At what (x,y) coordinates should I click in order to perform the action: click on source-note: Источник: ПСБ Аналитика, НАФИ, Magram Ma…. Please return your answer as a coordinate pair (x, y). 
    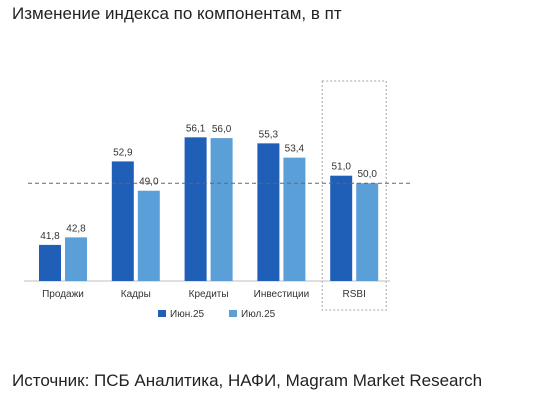
    Looking at the image, I should click on (247, 380).